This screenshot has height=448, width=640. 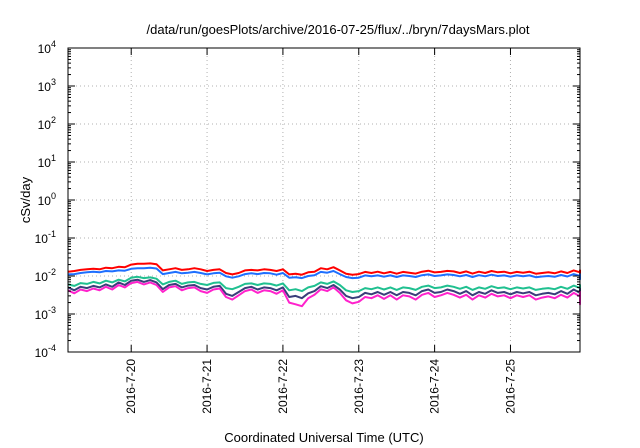 What do you see at coordinates (359, 386) in the screenshot?
I see `x-tick-label: 2016-7-23` at bounding box center [359, 386].